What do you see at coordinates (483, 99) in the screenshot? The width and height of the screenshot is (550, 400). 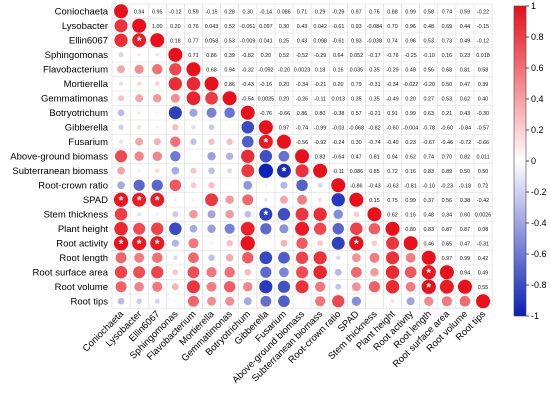 I see `corr-value-label: 0.40` at bounding box center [483, 99].